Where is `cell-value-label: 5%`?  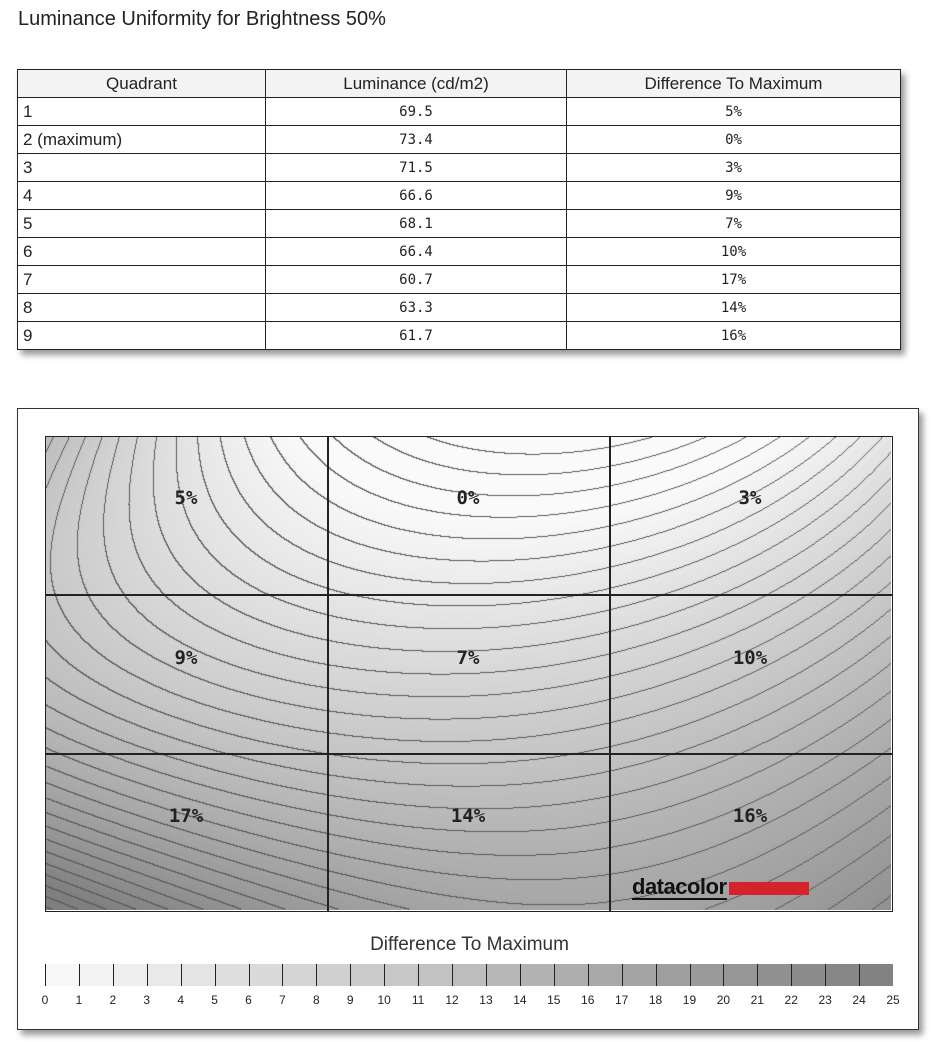 cell-value-label: 5% is located at coordinates (186, 498).